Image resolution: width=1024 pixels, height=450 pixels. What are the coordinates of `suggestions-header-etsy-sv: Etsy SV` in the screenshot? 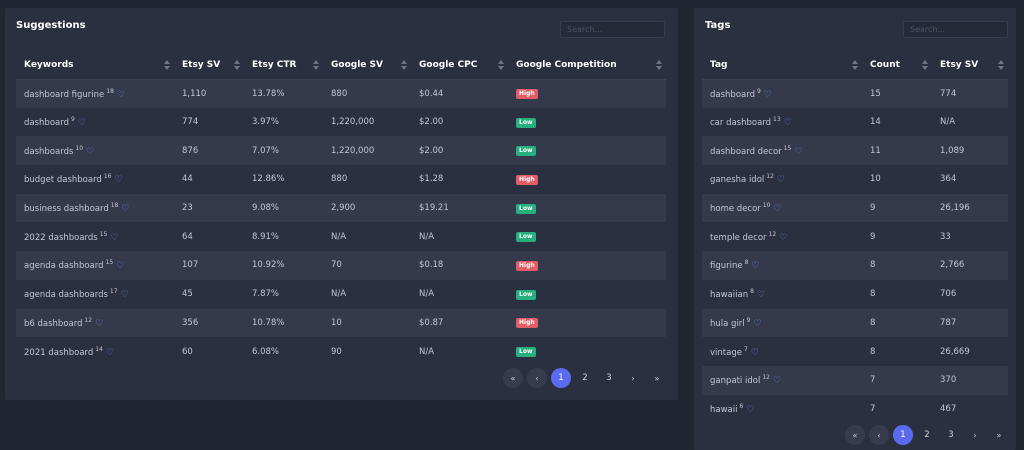 It's located at (209, 65).